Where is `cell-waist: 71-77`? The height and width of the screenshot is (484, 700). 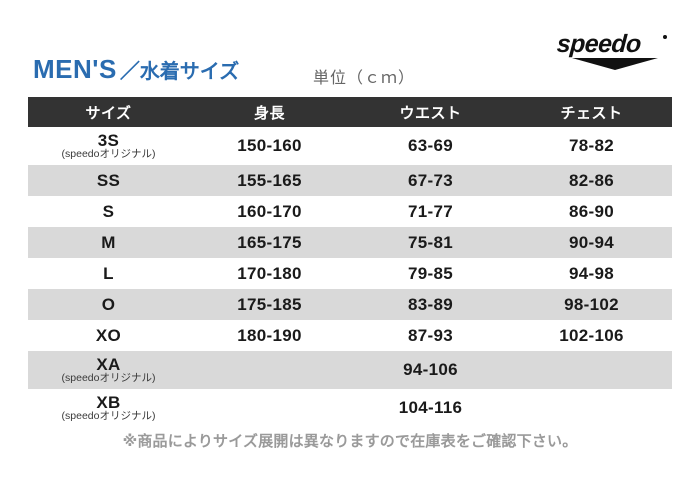
cell-waist: 71-77 is located at coordinates (430, 211).